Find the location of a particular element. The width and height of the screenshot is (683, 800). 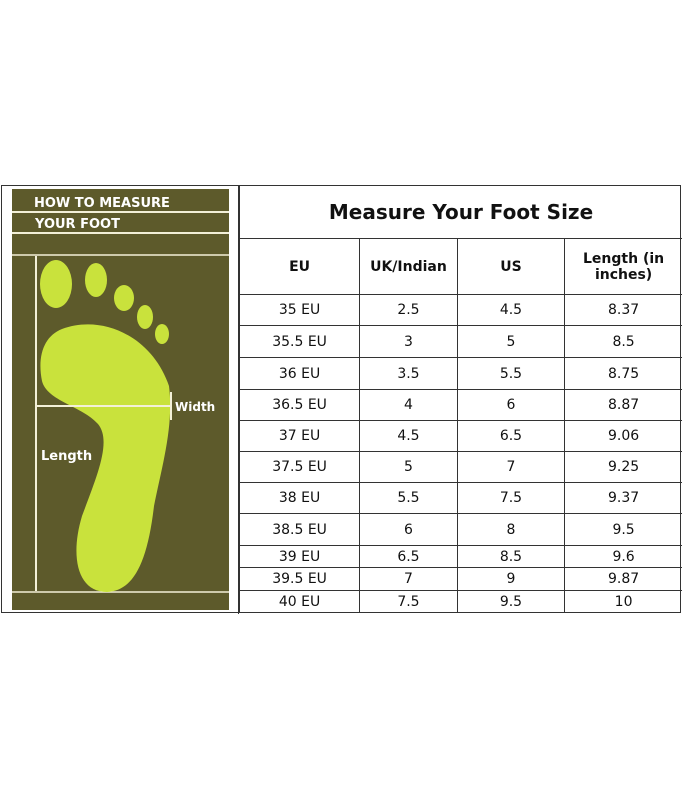

table-row: 39.5 EU 7 9 9.87 is located at coordinates (460, 579).